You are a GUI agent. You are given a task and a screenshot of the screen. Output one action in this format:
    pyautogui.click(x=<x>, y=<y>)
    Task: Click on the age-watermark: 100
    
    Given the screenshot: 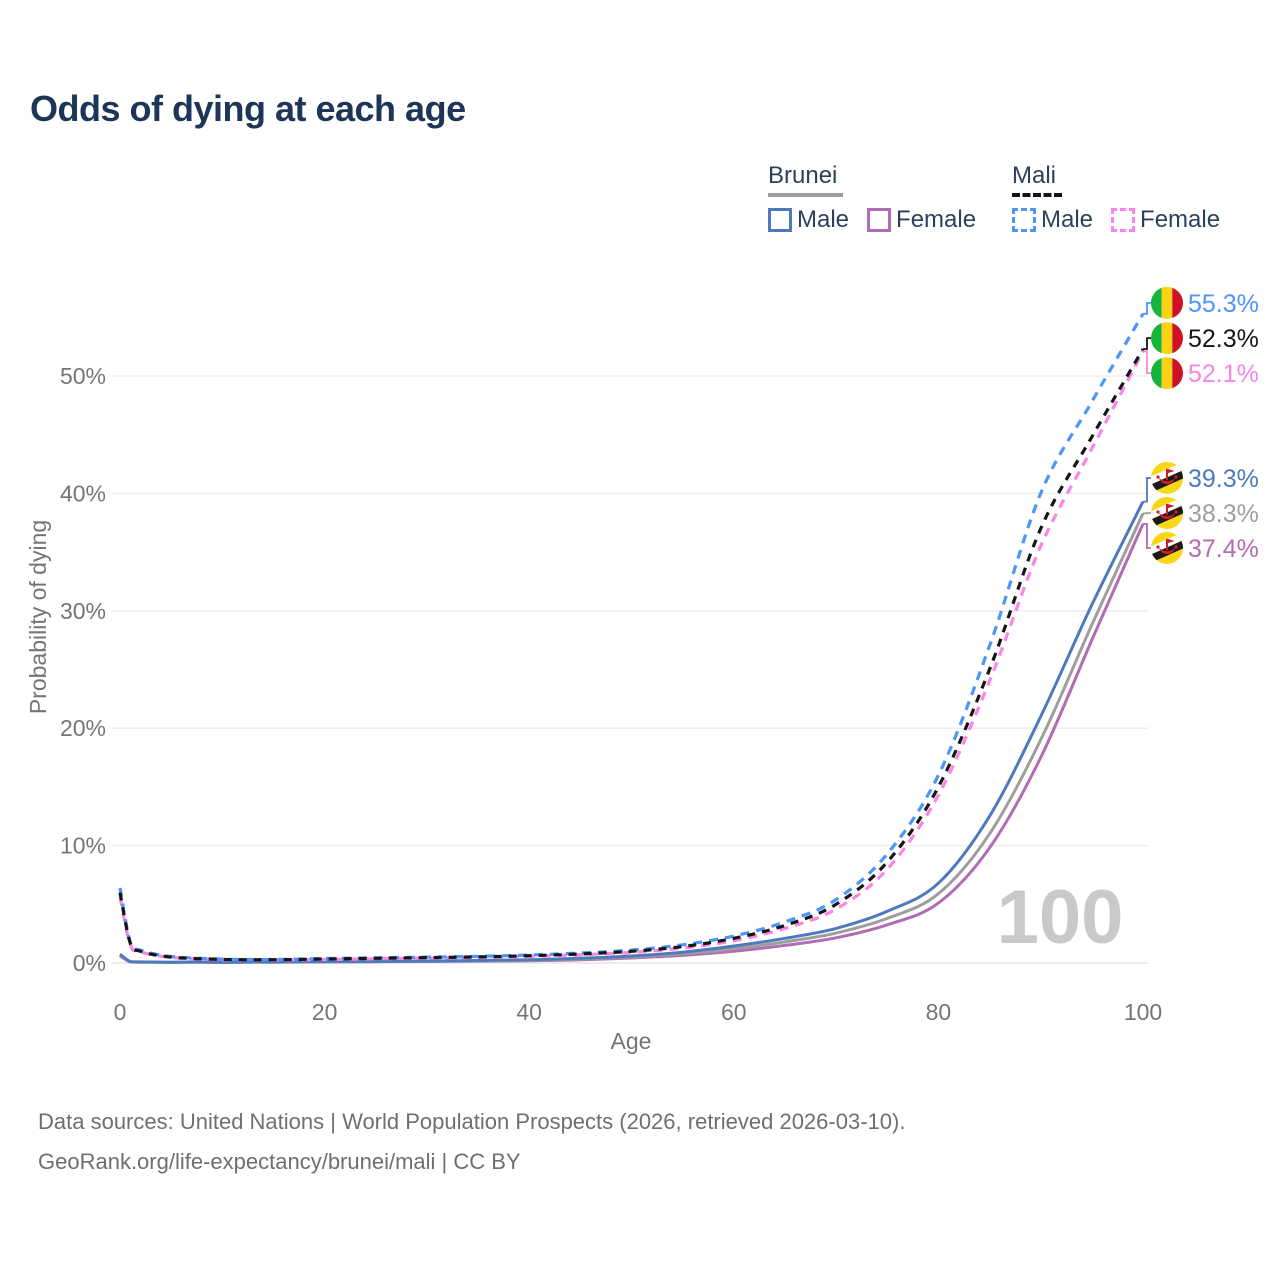 What is the action you would take?
    pyautogui.click(x=1060, y=917)
    